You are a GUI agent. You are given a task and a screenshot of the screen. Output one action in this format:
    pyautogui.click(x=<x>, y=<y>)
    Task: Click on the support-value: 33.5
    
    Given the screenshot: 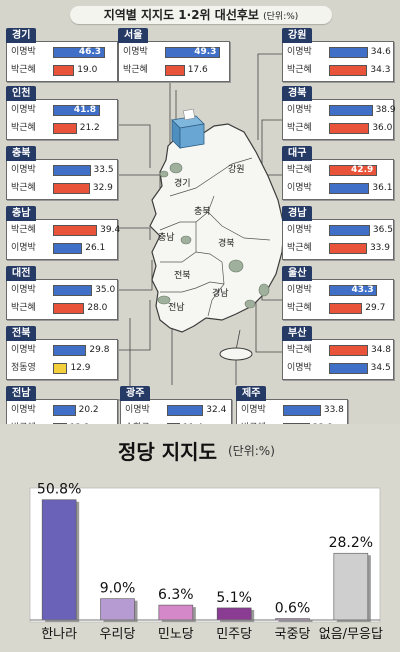 What is the action you would take?
    pyautogui.click(x=103, y=170)
    